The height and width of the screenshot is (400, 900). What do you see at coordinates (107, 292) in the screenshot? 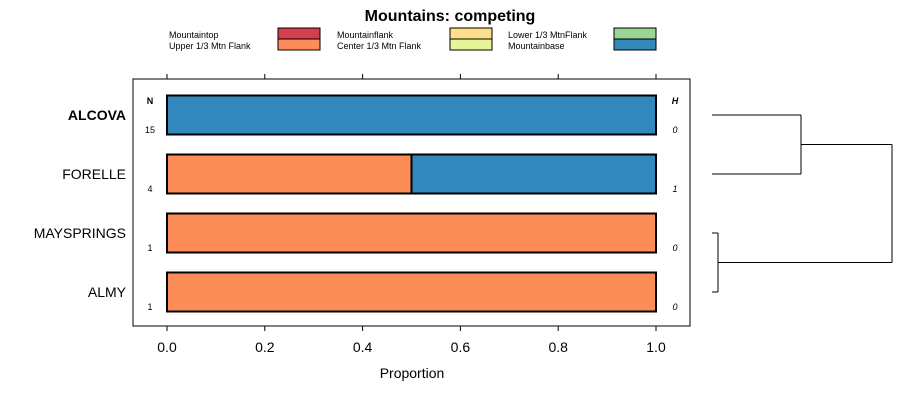
I see `category-label: ALMY` at bounding box center [107, 292].